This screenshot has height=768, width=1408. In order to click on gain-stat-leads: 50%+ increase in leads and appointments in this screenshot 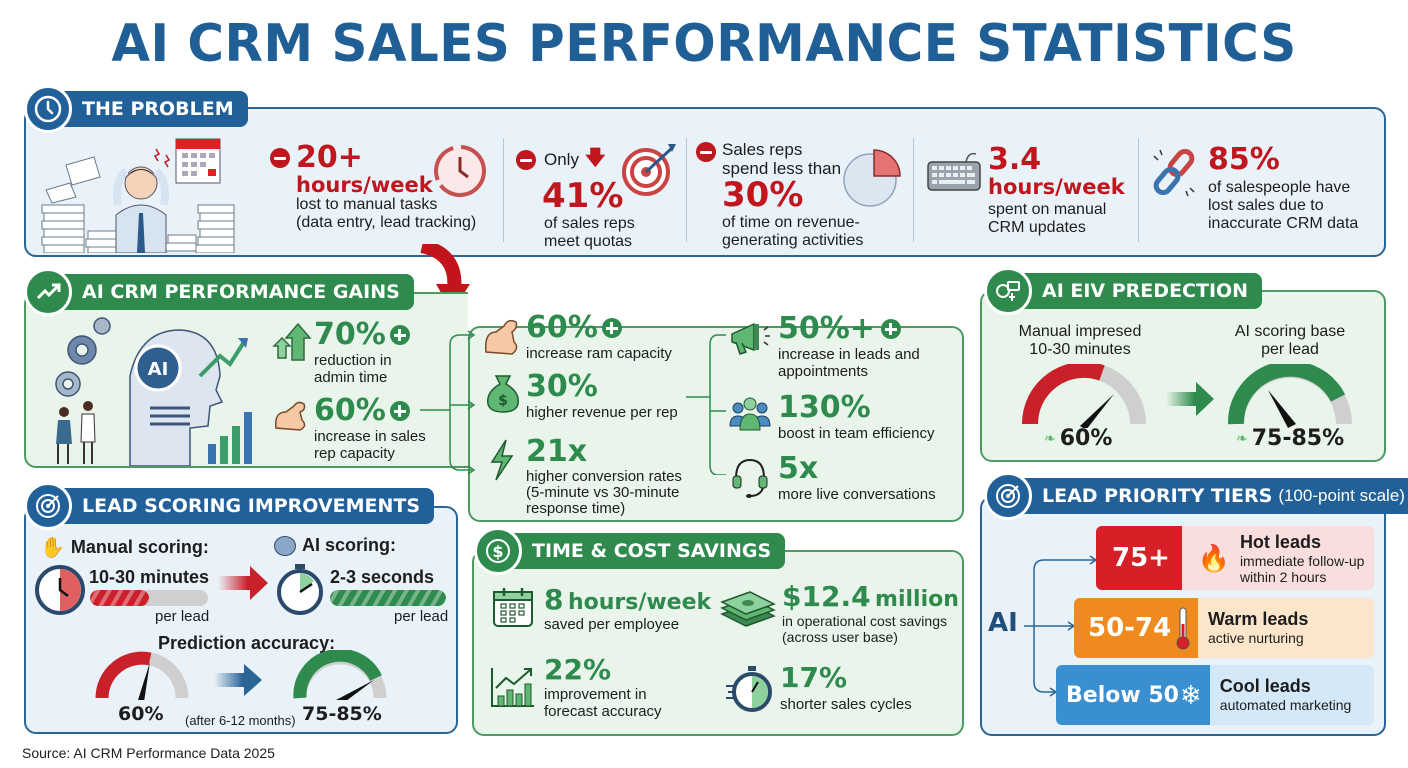, I will do `click(849, 346)`.